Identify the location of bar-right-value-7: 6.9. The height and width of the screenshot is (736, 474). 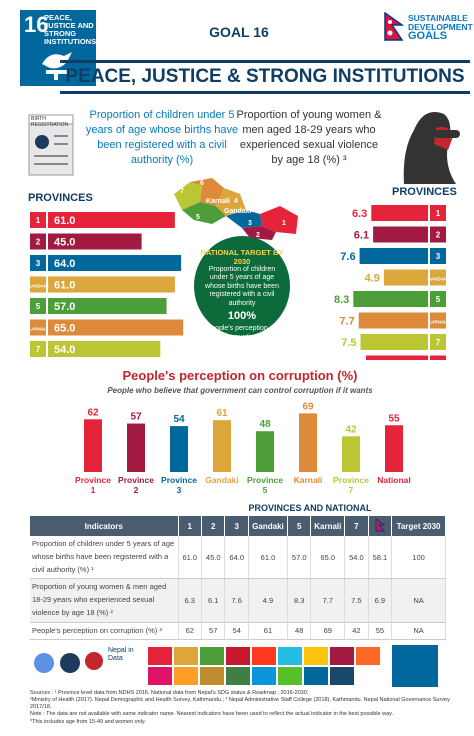
(354, 360).